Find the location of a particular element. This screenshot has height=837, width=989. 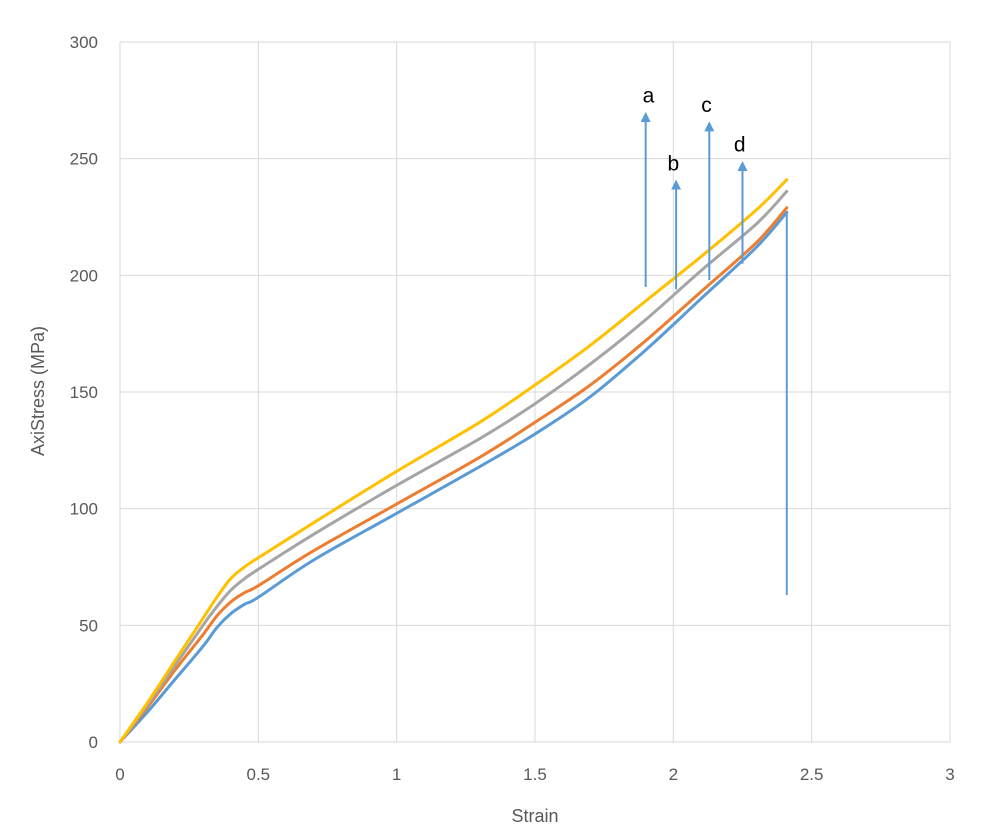

x-tick-label: 3 is located at coordinates (949, 774).